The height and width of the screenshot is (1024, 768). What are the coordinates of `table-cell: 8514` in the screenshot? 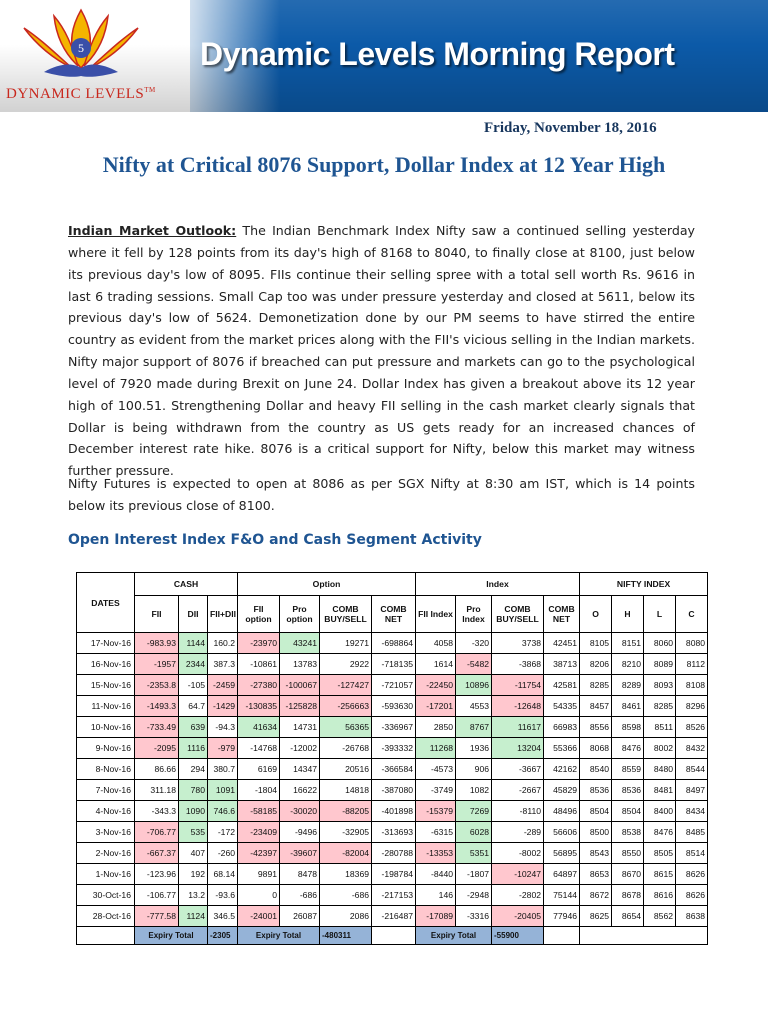 It's located at (692, 853).